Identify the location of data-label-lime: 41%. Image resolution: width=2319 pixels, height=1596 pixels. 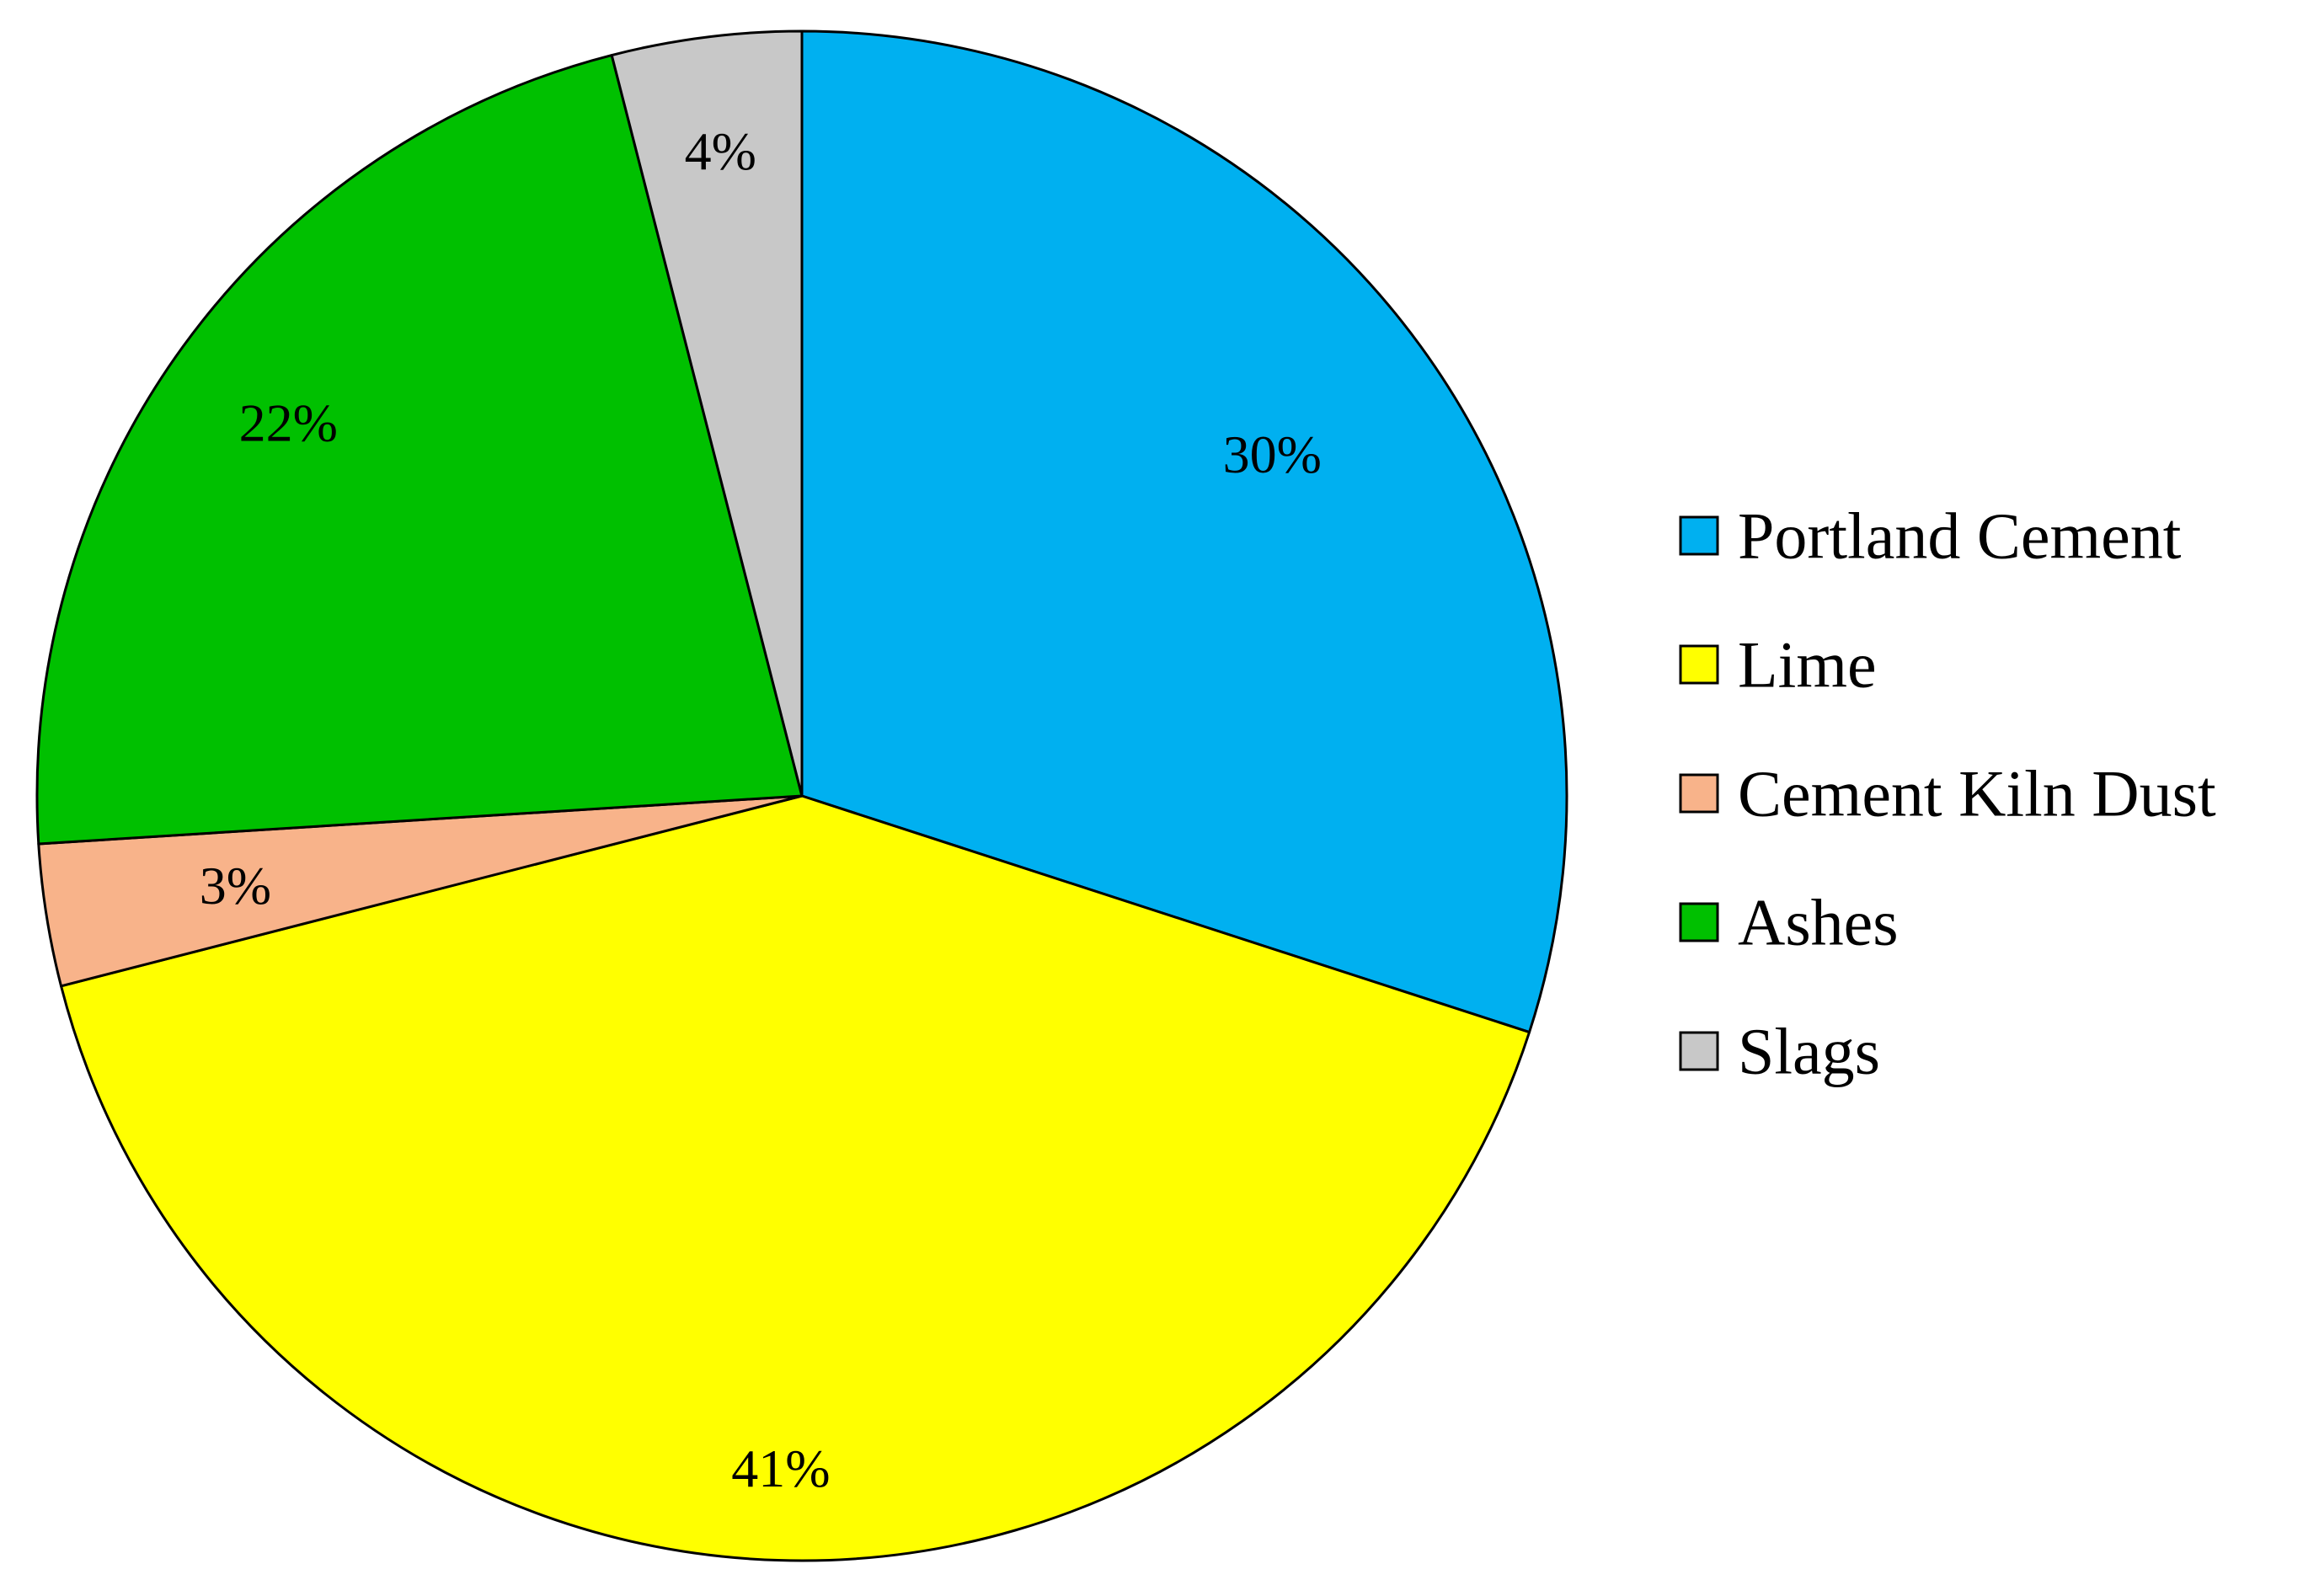
(780, 1468).